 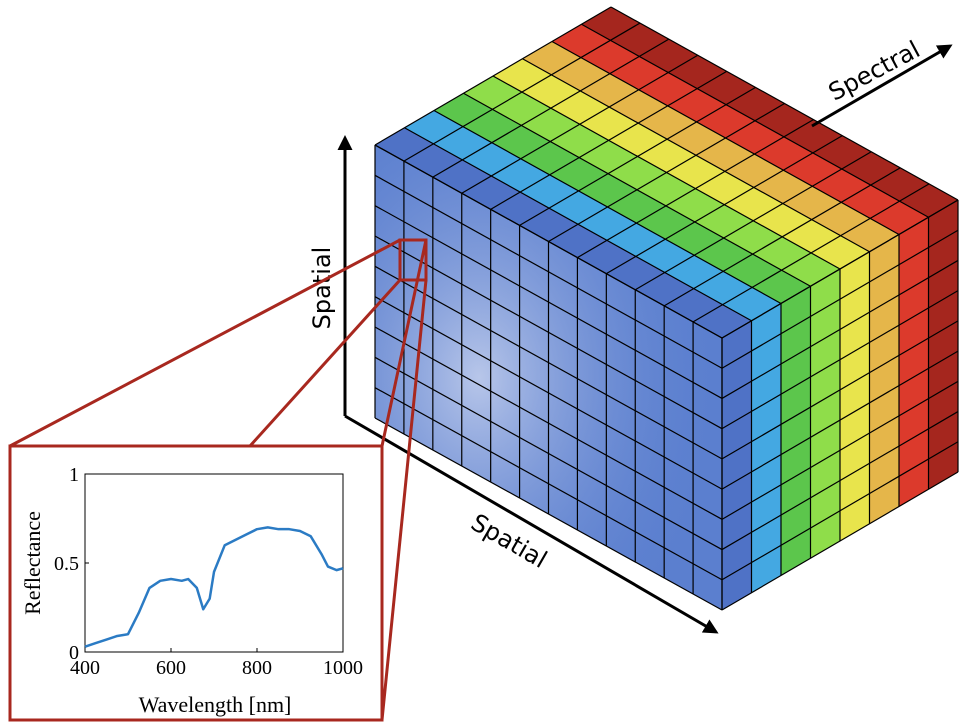 What do you see at coordinates (257, 668) in the screenshot?
I see `x-tick-label: 800` at bounding box center [257, 668].